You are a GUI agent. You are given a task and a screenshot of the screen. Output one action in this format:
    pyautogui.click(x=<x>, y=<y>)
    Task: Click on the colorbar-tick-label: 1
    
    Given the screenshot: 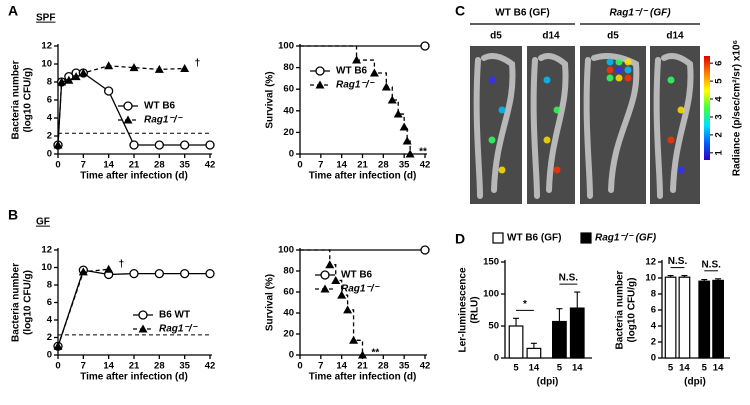 What is the action you would take?
    pyautogui.click(x=719, y=152)
    